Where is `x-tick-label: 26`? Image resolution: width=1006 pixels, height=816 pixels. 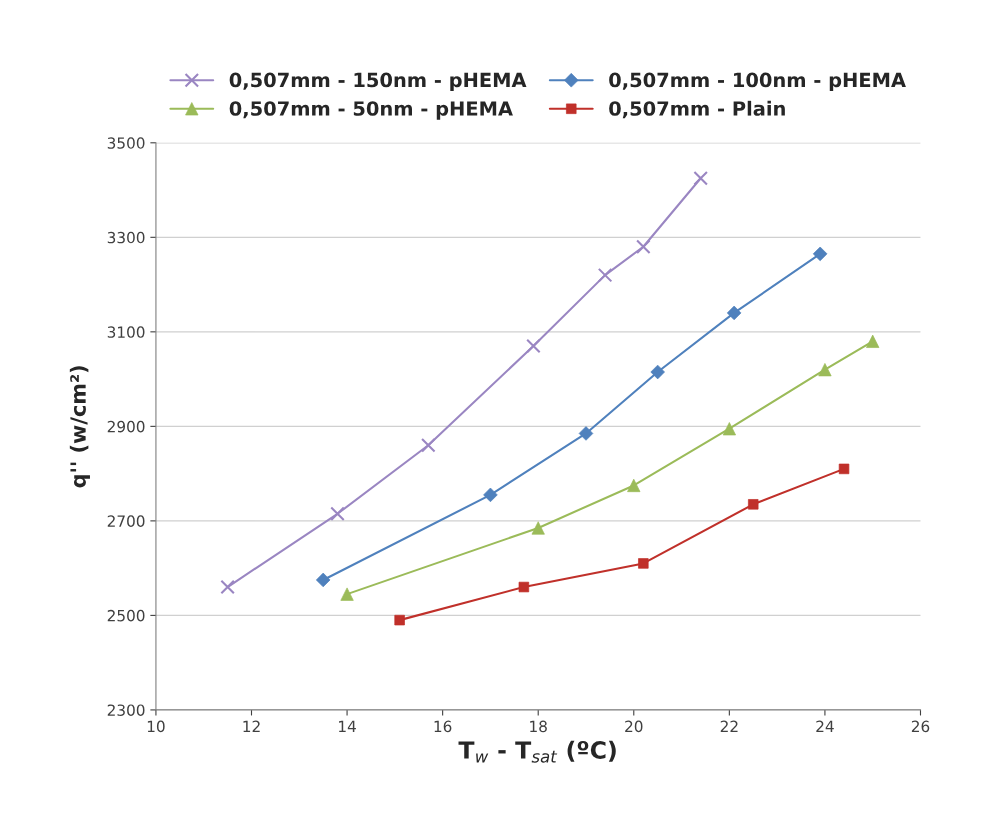
x-tick-label: 26 is located at coordinates (920, 726).